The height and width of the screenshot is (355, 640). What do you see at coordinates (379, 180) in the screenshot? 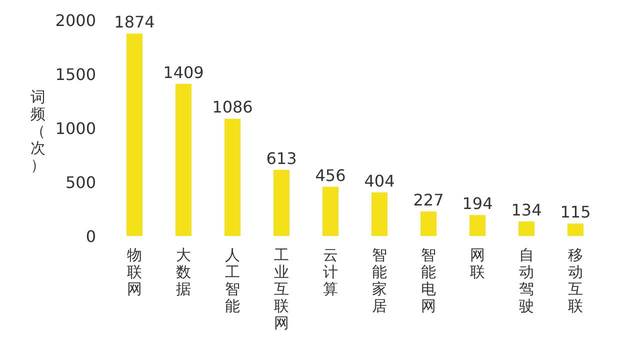
I see `data-label: 404` at bounding box center [379, 180].